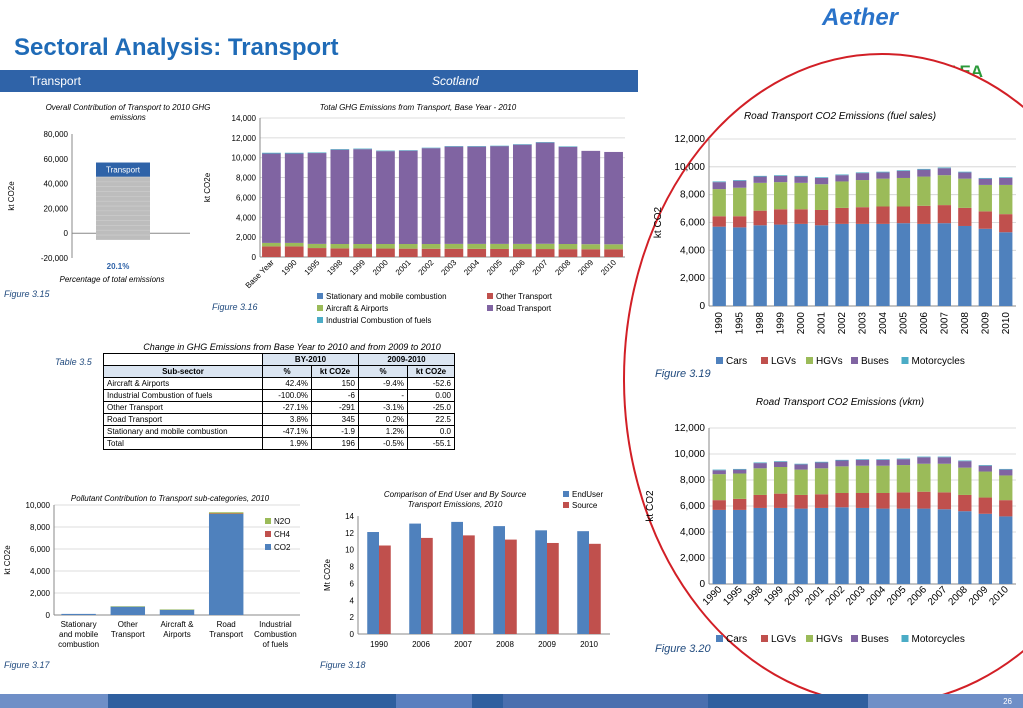 The image size is (1023, 708). Describe the element at coordinates (282, 534) in the screenshot. I see `legend-entry: CH4` at that location.